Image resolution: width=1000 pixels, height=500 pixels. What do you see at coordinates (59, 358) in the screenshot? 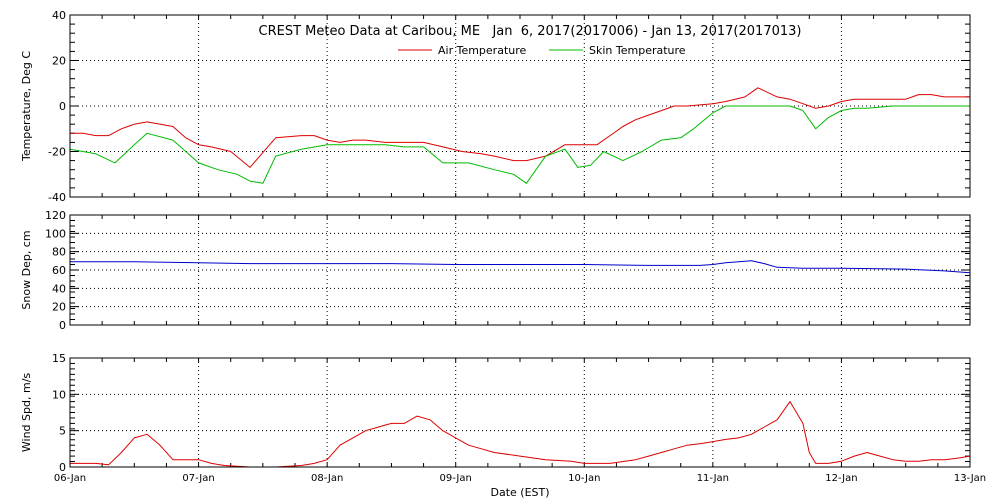
I see `y-tick-label: 15` at bounding box center [59, 358].